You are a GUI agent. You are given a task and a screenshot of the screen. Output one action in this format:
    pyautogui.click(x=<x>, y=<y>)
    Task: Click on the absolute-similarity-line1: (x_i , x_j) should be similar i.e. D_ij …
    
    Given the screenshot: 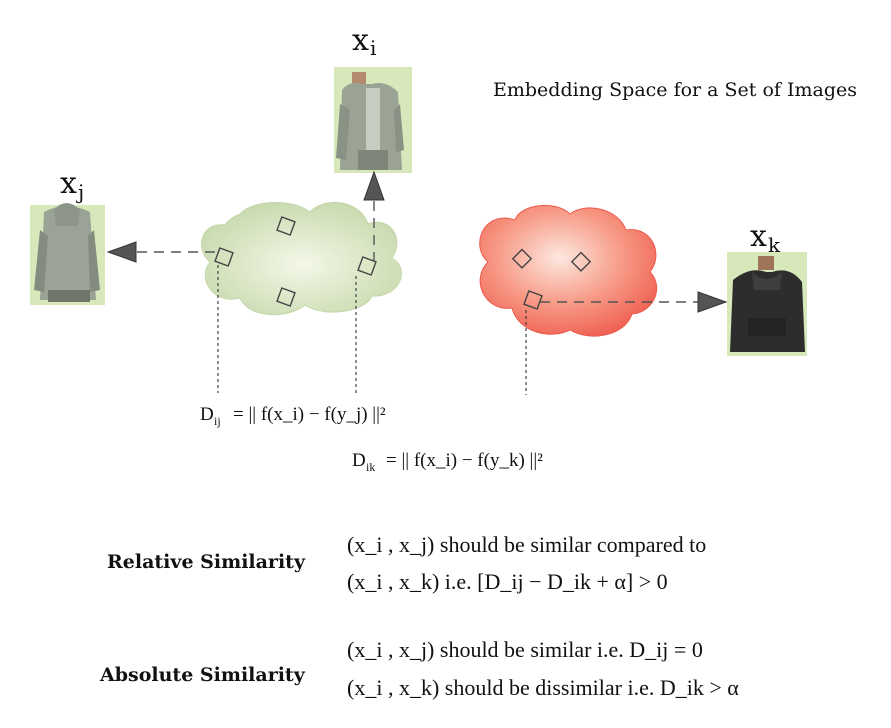 What is the action you would take?
    pyautogui.click(x=525, y=649)
    